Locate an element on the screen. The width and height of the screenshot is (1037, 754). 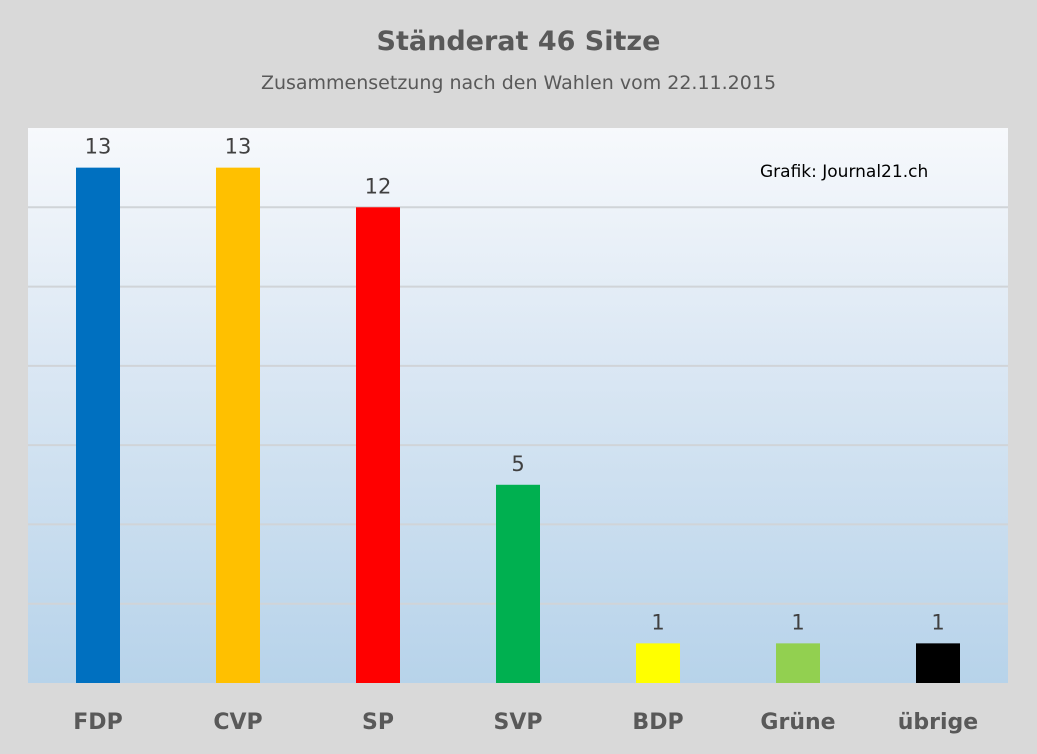
data-label: 5 is located at coordinates (517, 464).